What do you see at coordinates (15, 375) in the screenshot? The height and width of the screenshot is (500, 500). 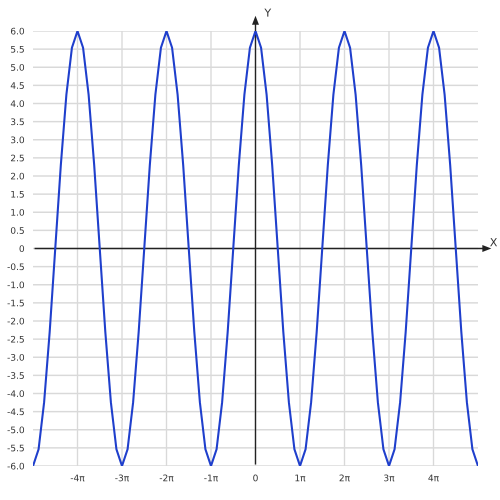 I see `y-tick-label: -3.5` at bounding box center [15, 375].